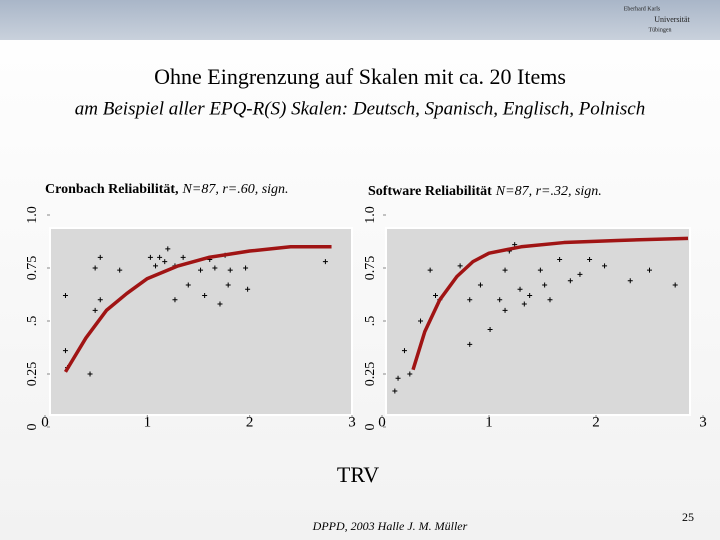  Describe the element at coordinates (642, 9) in the screenshot. I see `logo-text: Eberhard Karls` at that location.